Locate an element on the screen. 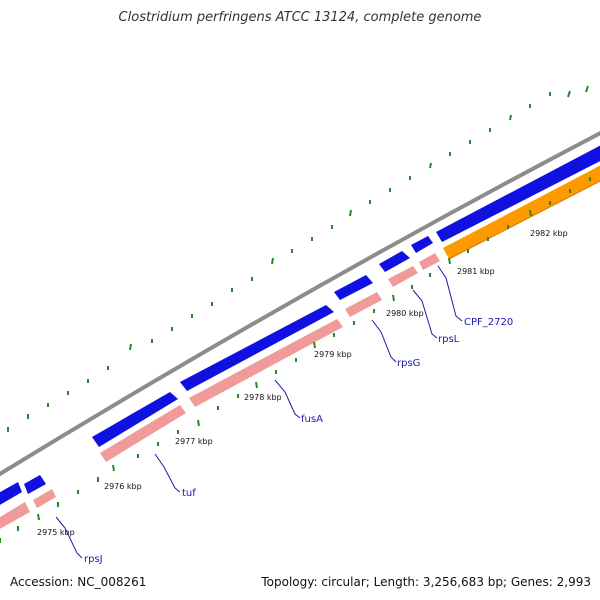 This screenshot has width=600, height=600. gene-arrow-fusA is located at coordinates (257, 348).